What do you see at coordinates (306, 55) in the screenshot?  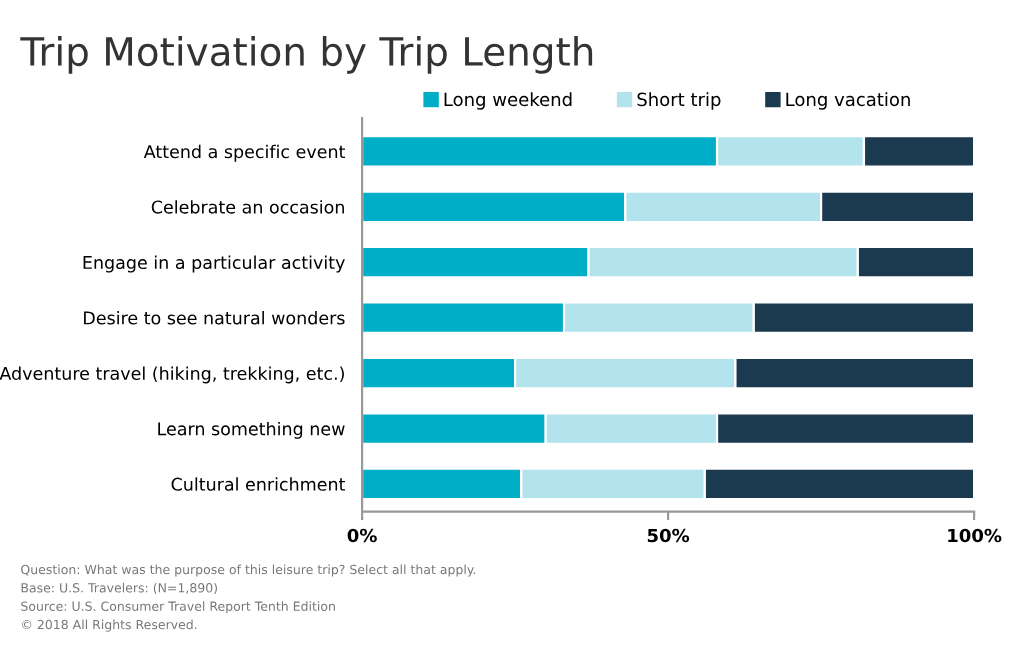 I see `chart-title: Trip Motivation by Trip Length` at bounding box center [306, 55].